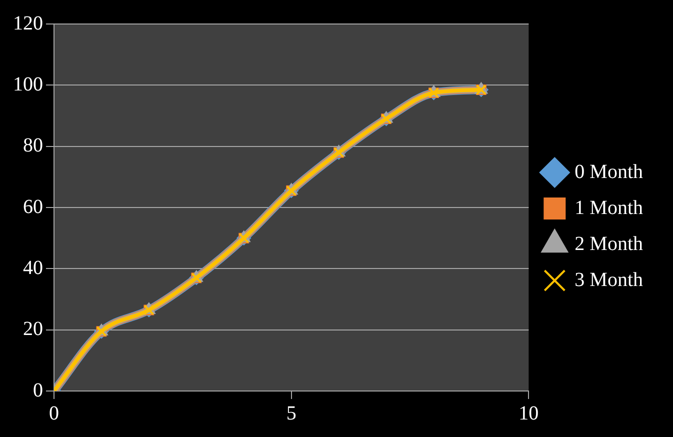  I want to click on legend-label: 1 Month, so click(609, 207).